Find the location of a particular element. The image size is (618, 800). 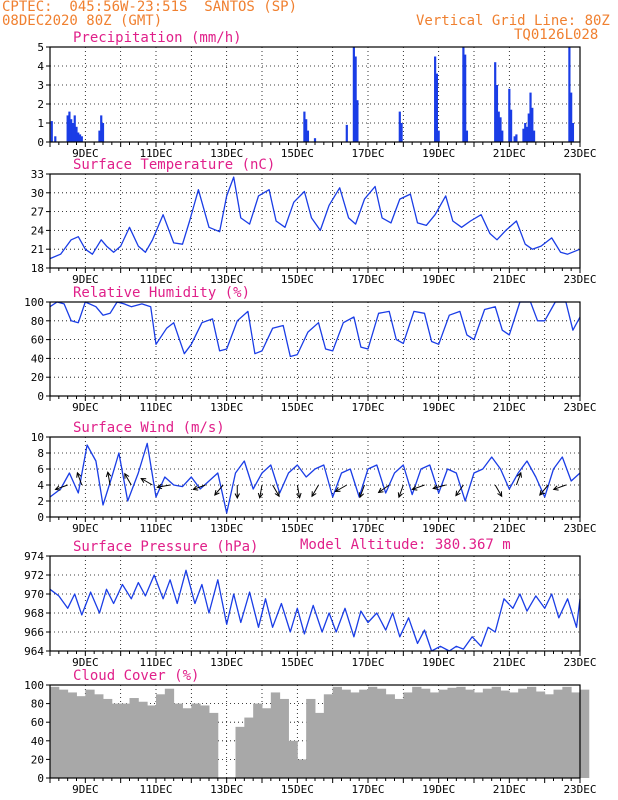

precipitation-xtick-label: 19DEC is located at coordinates (438, 153).